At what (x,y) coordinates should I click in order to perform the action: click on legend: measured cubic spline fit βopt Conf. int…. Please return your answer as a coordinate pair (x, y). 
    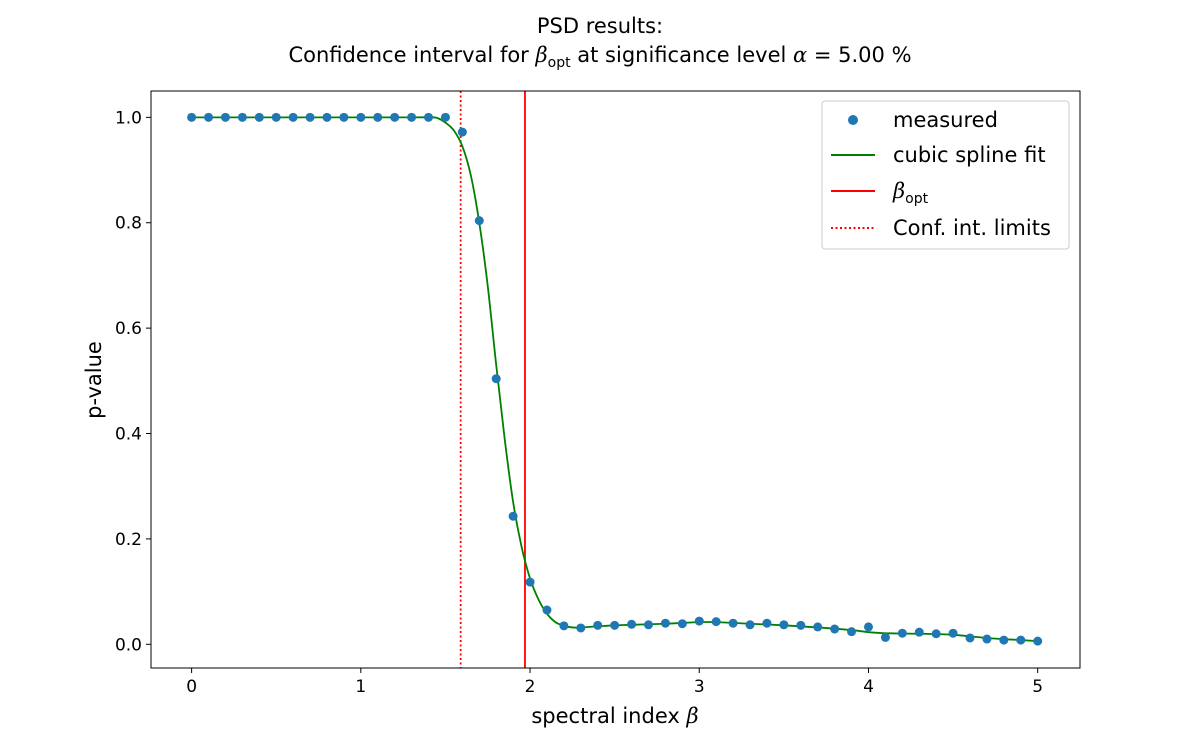
    Looking at the image, I should click on (945, 175).